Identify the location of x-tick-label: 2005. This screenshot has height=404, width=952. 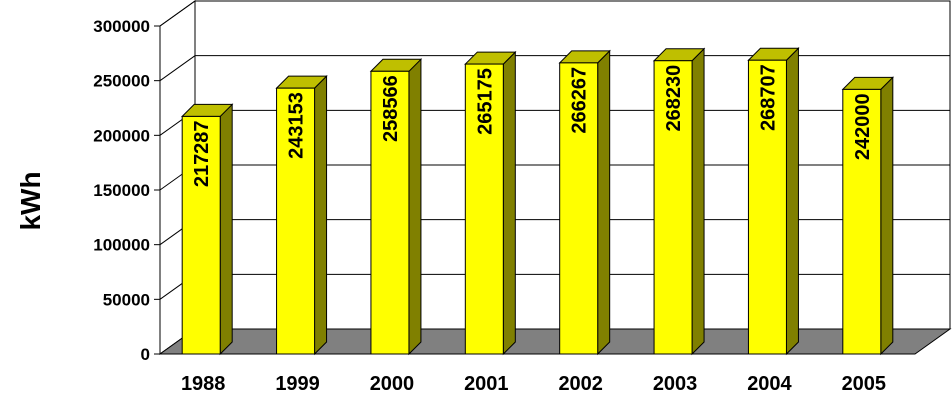
(864, 384).